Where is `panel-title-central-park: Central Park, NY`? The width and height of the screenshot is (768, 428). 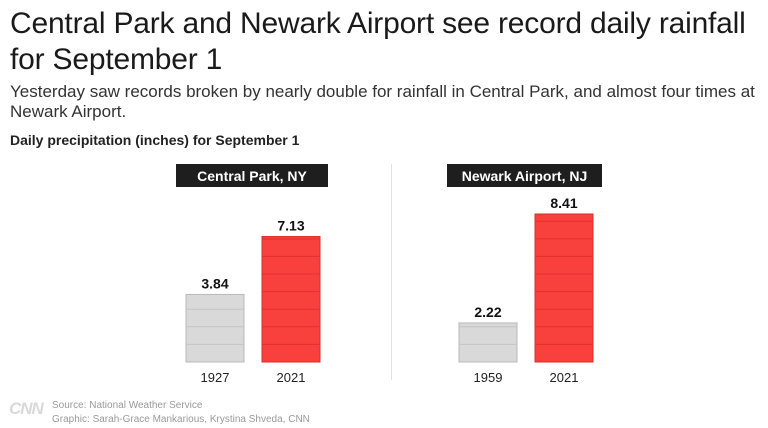
panel-title-central-park: Central Park, NY is located at coordinates (252, 175).